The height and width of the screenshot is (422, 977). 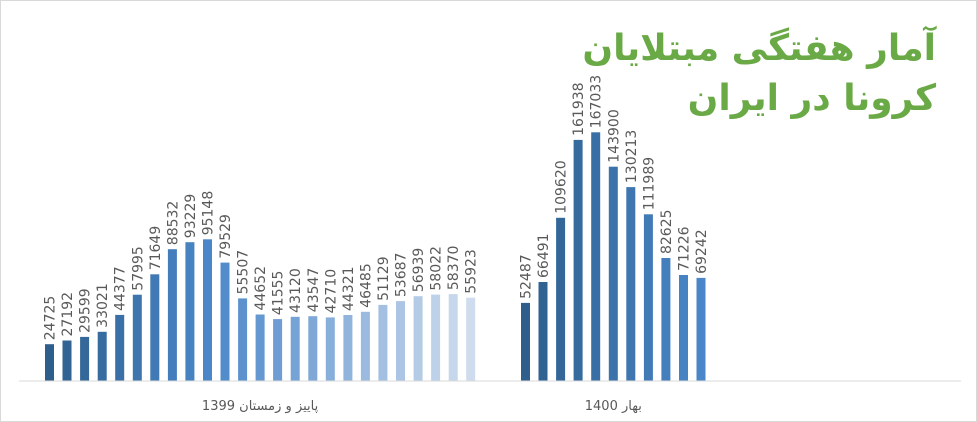 I want to click on chart-title-line-2: کرونا در ایران, so click(x=811, y=98).